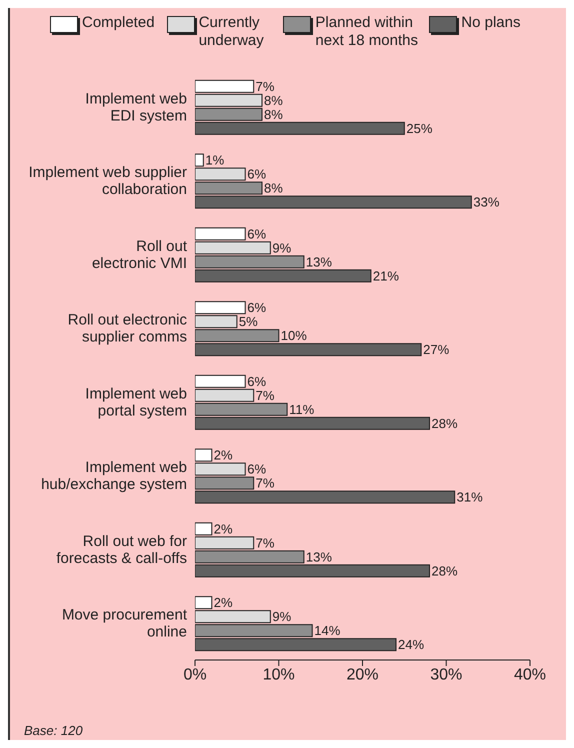  I want to click on text: Base: 120, so click(53, 730).